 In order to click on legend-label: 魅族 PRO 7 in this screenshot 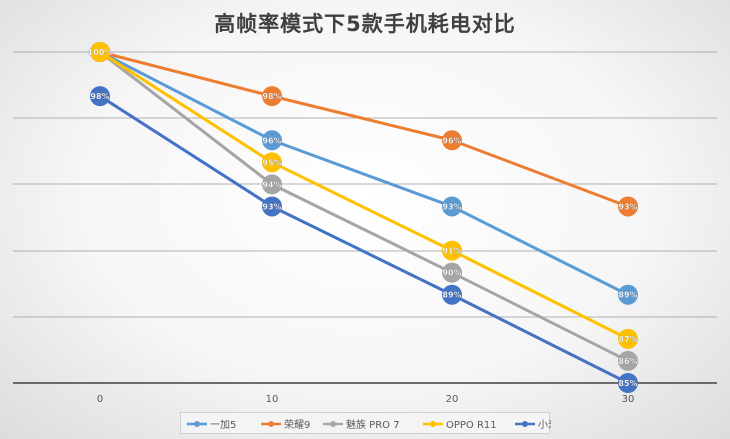, I will do `click(373, 424)`.